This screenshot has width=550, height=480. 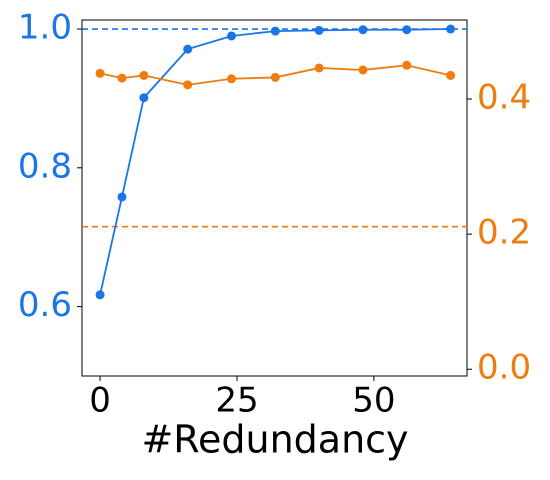 I want to click on y2-tick-label: 0.0, so click(x=504, y=368).